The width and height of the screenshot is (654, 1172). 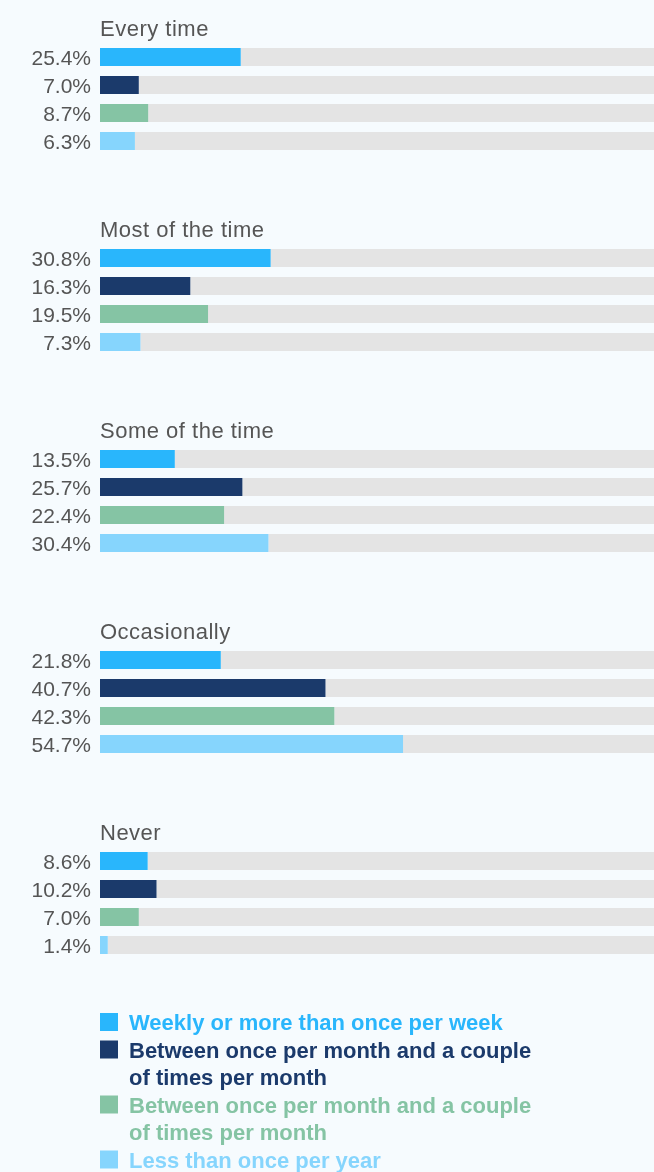 I want to click on y-tick-label: Most of the time, so click(x=182, y=229).